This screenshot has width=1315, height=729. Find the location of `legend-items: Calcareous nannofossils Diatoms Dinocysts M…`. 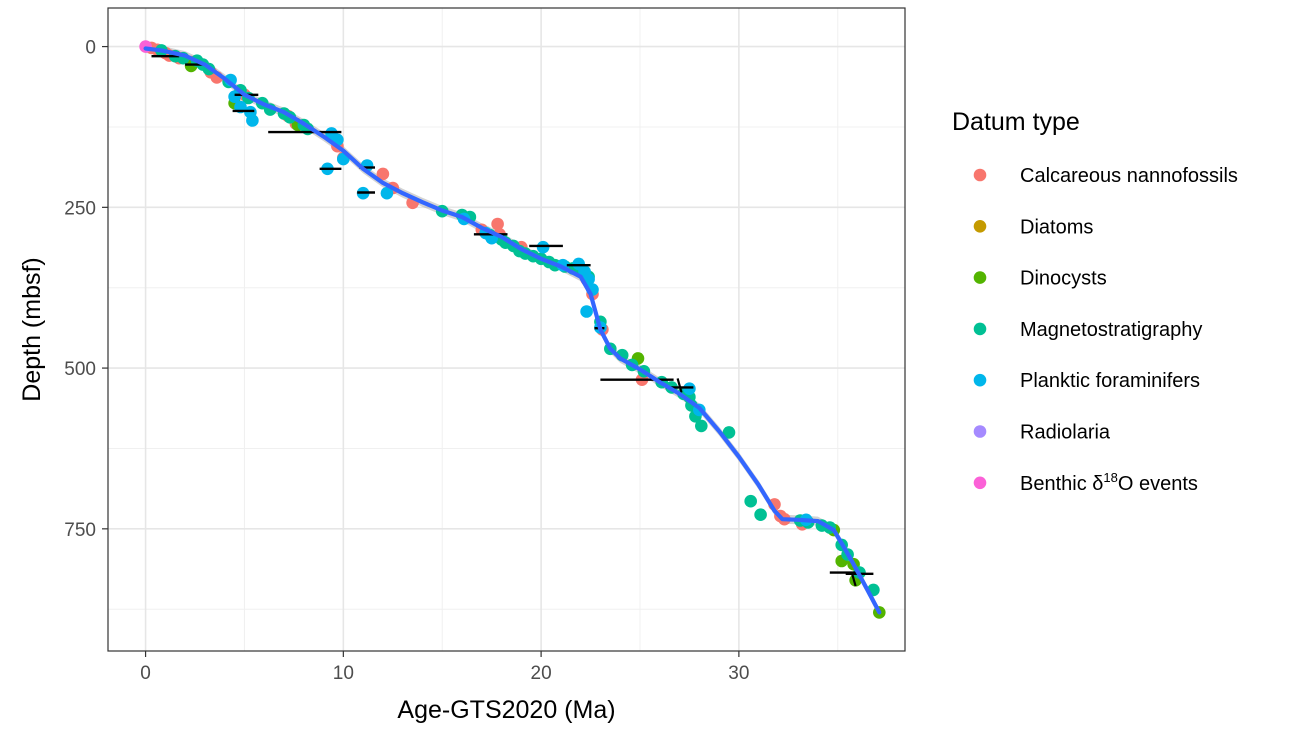

legend-items: Calcareous nannofossils Diatoms Dinocysts M… is located at coordinates (1105, 330).